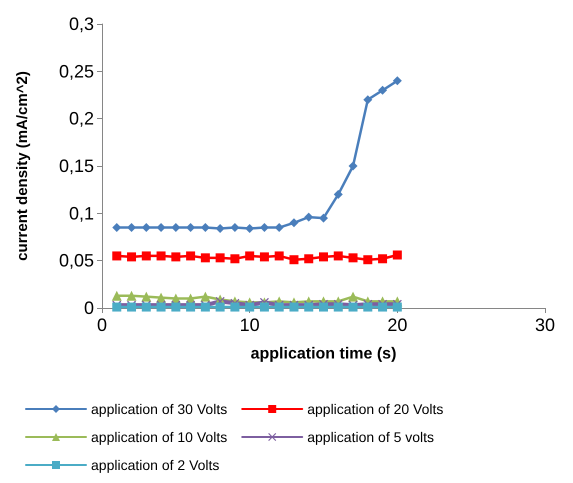 This screenshot has width=573, height=483. Describe the element at coordinates (102, 325) in the screenshot. I see `x-tick-label: 0` at that location.